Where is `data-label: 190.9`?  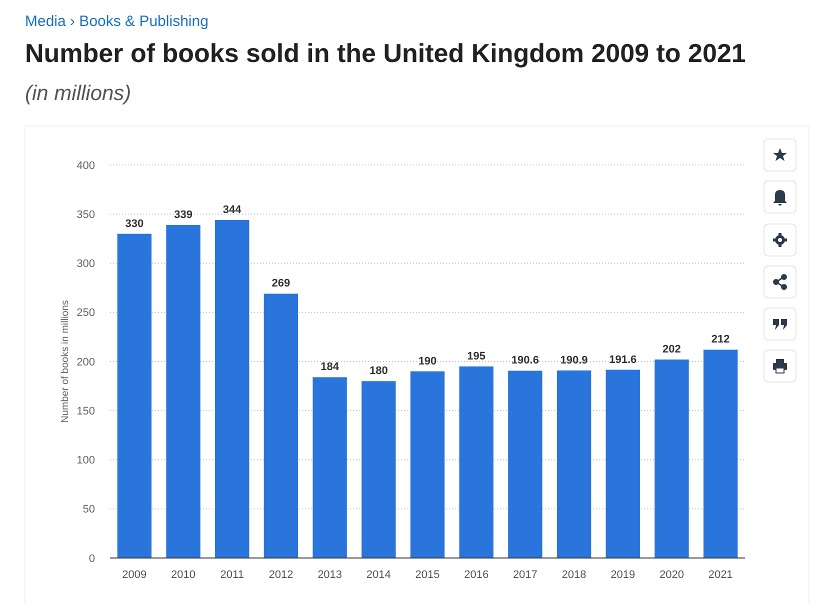 data-label: 190.9 is located at coordinates (574, 360).